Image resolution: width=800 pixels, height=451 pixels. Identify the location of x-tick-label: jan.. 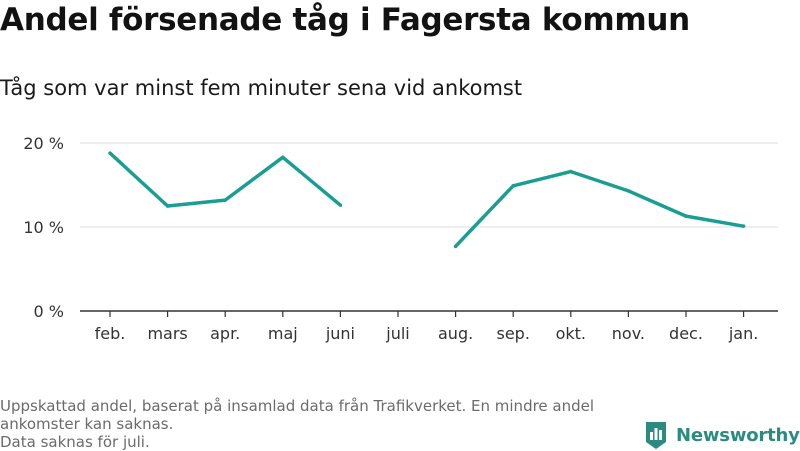
(743, 333).